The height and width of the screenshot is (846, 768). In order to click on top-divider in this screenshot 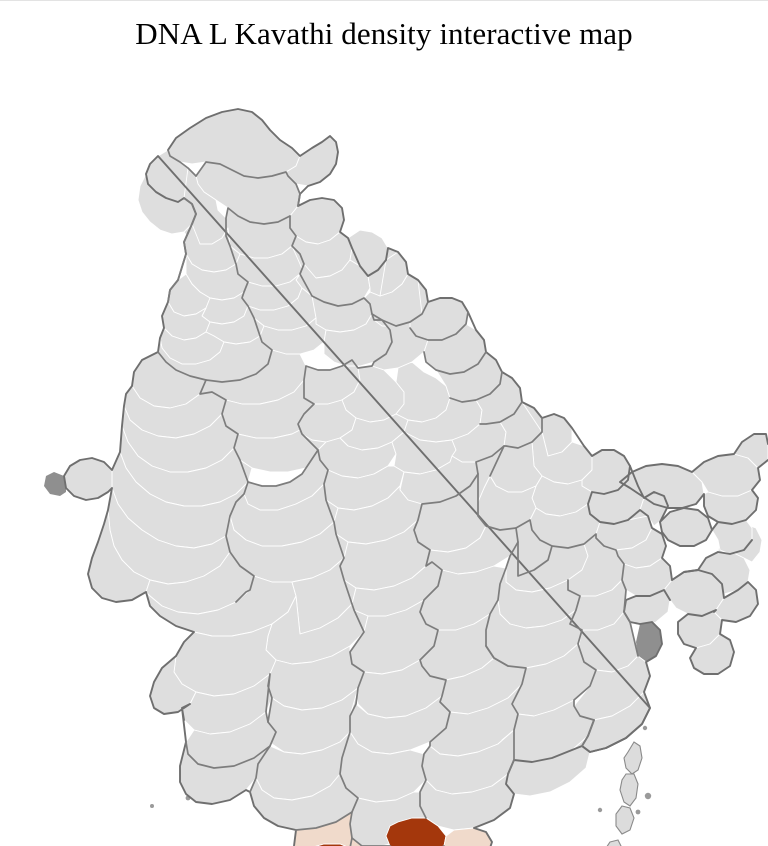, I will do `click(384, 0)`.